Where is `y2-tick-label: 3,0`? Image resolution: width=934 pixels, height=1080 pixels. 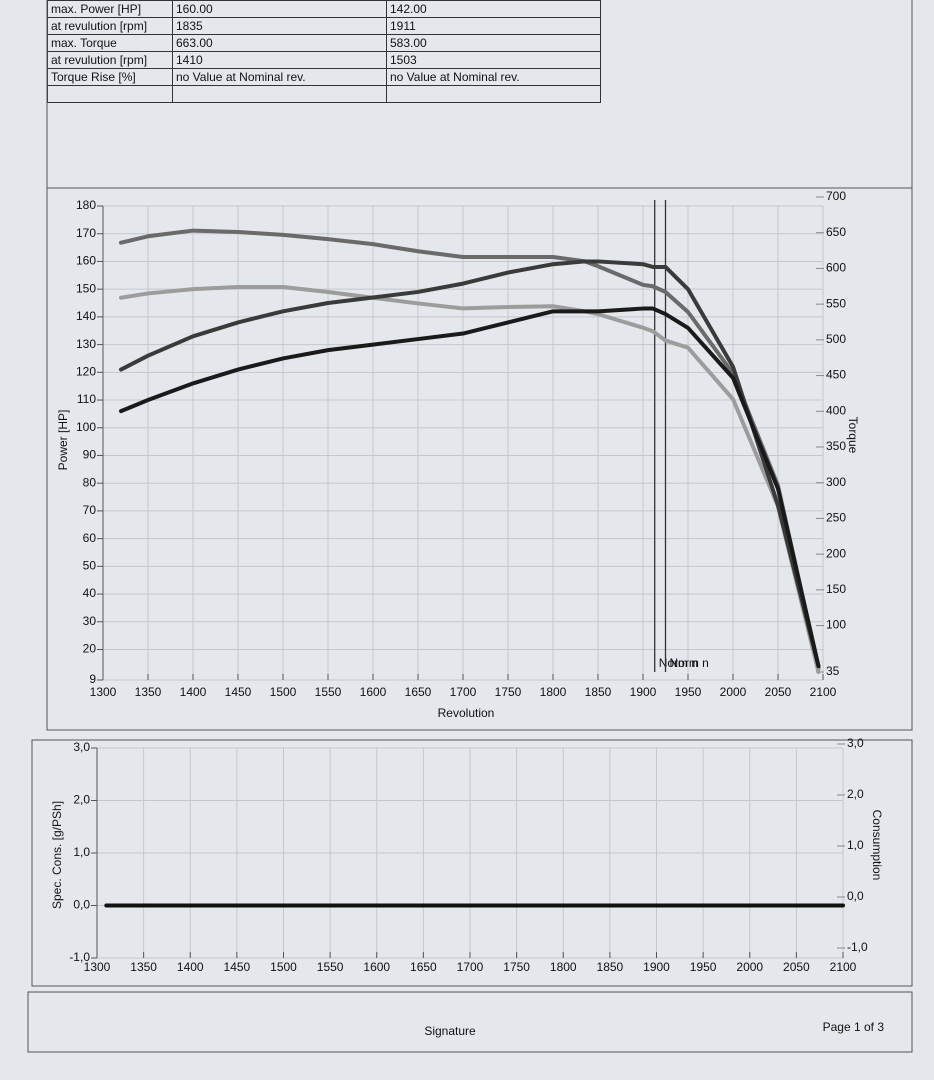
y2-tick-label: 3,0 is located at coordinates (855, 743).